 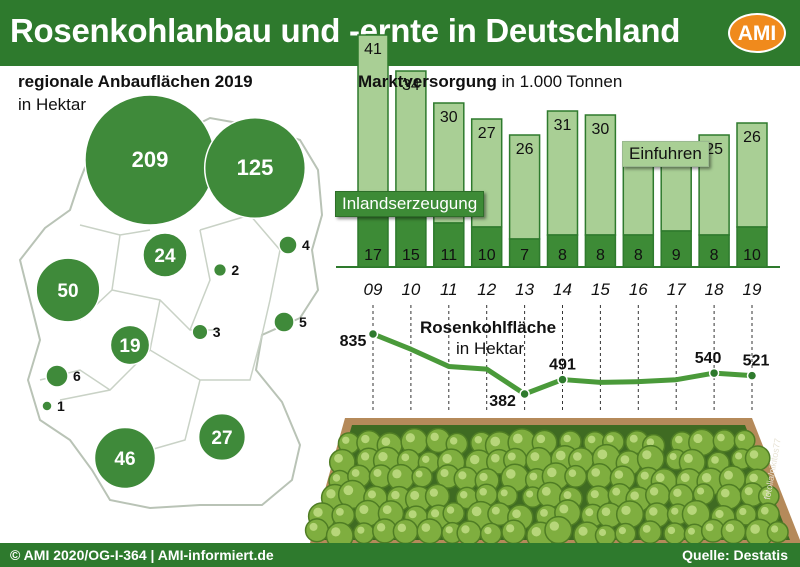 I want to click on legend-einfuhren: Einfuhren, so click(x=665, y=154).